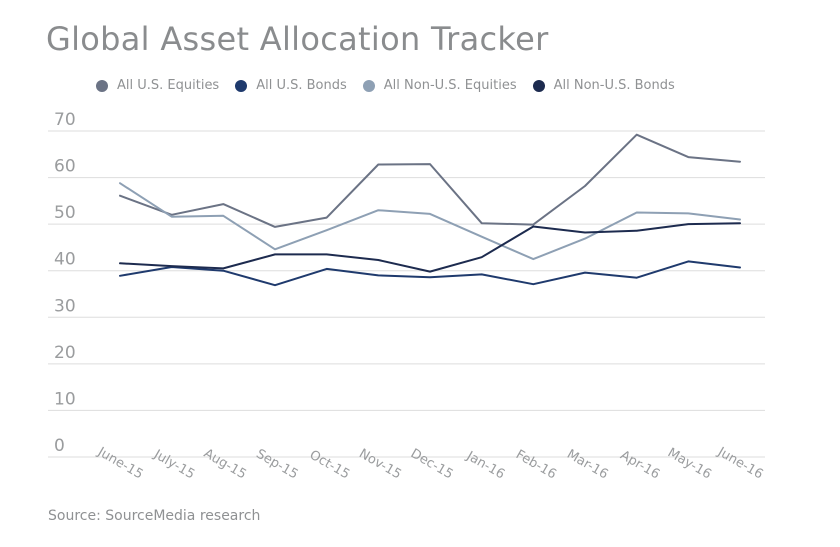 This screenshot has height=547, width=840. Describe the element at coordinates (587, 464) in the screenshot. I see `x-tick-label: Mar-16` at that location.